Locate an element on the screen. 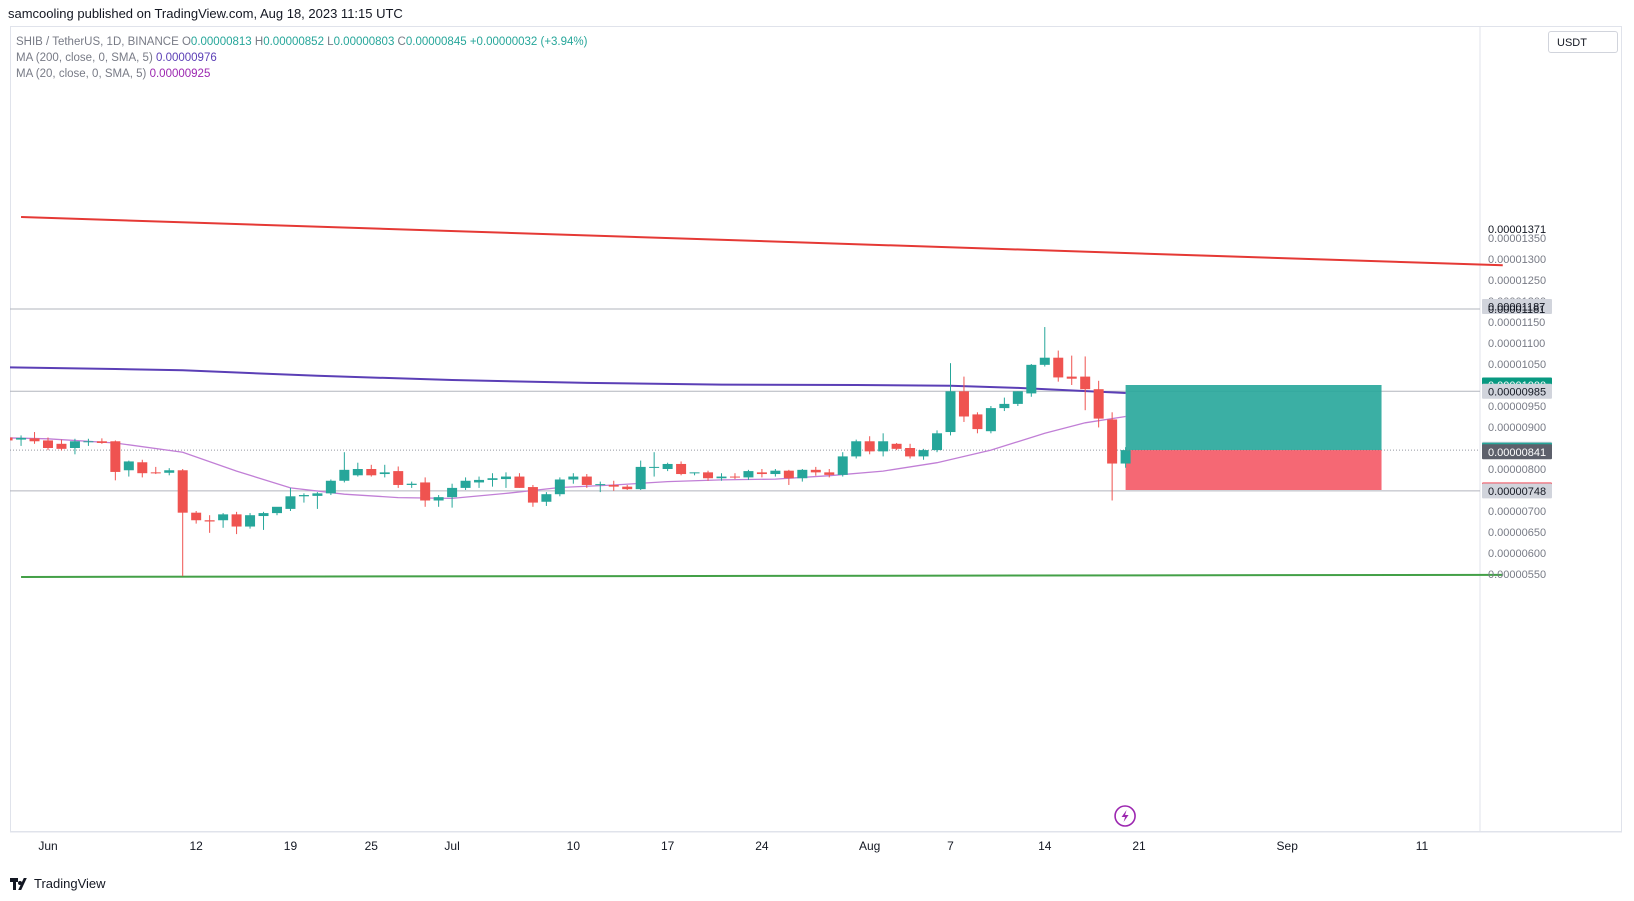 Image resolution: width=1634 pixels, height=901 pixels. y-tick-label: 0.00001250 is located at coordinates (1517, 281).